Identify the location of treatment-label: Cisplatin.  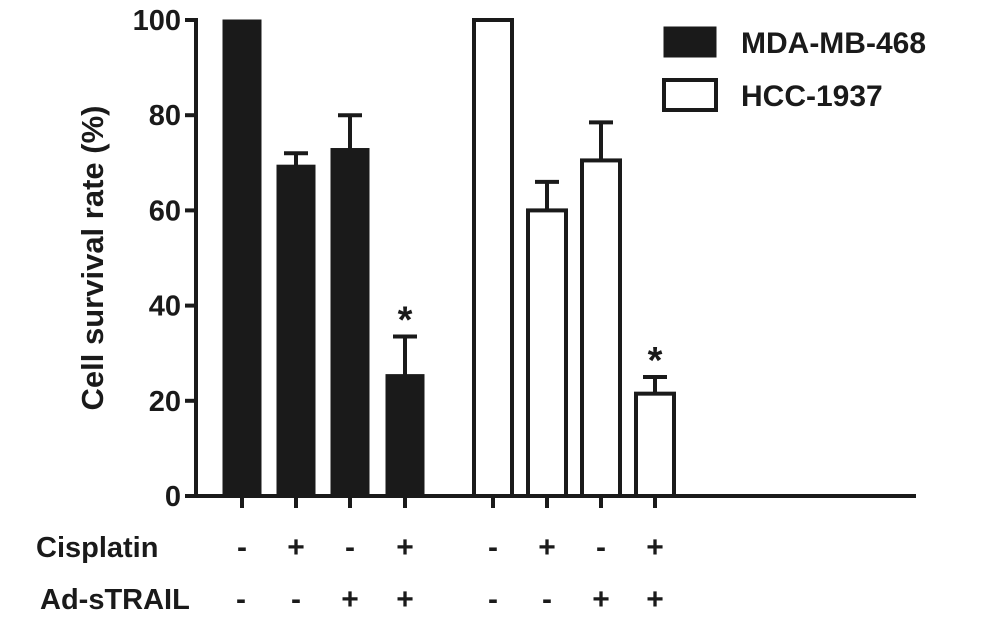
(97, 548).